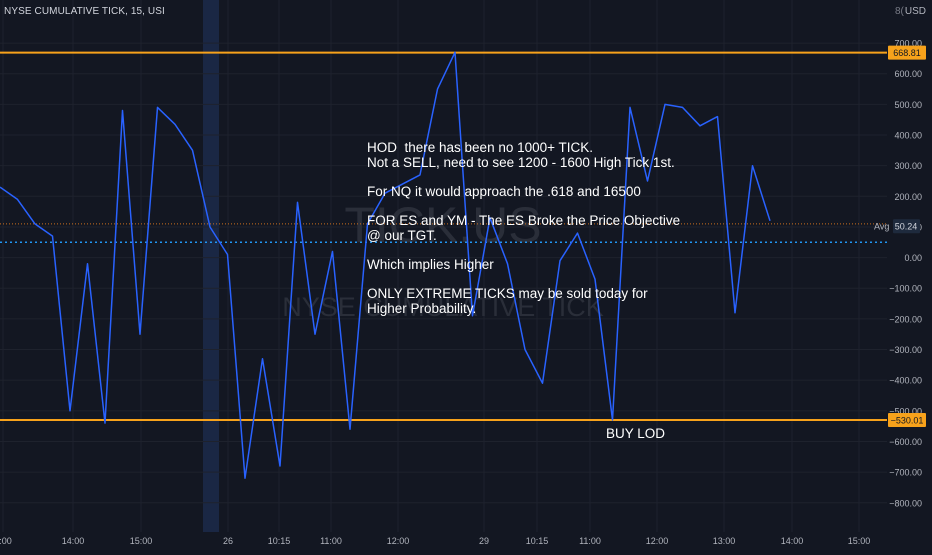 This screenshot has height=555, width=932. I want to click on y-tick-label: −600.00, so click(905, 442).